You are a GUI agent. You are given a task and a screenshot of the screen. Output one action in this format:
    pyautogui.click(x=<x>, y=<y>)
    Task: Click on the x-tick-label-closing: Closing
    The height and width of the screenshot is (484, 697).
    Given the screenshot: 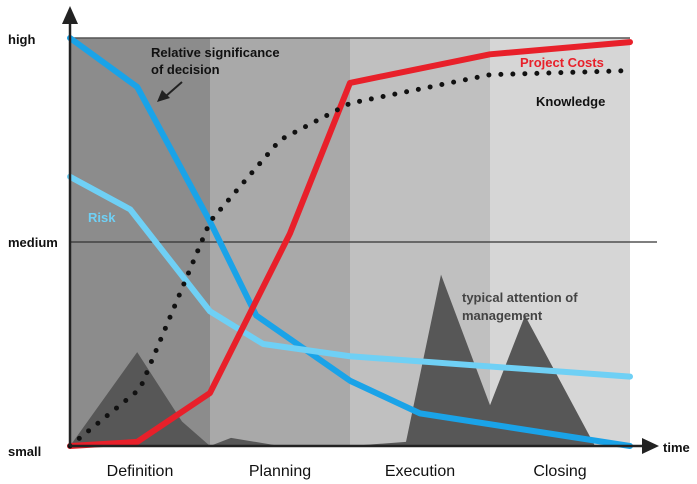 What is the action you would take?
    pyautogui.click(x=559, y=471)
    